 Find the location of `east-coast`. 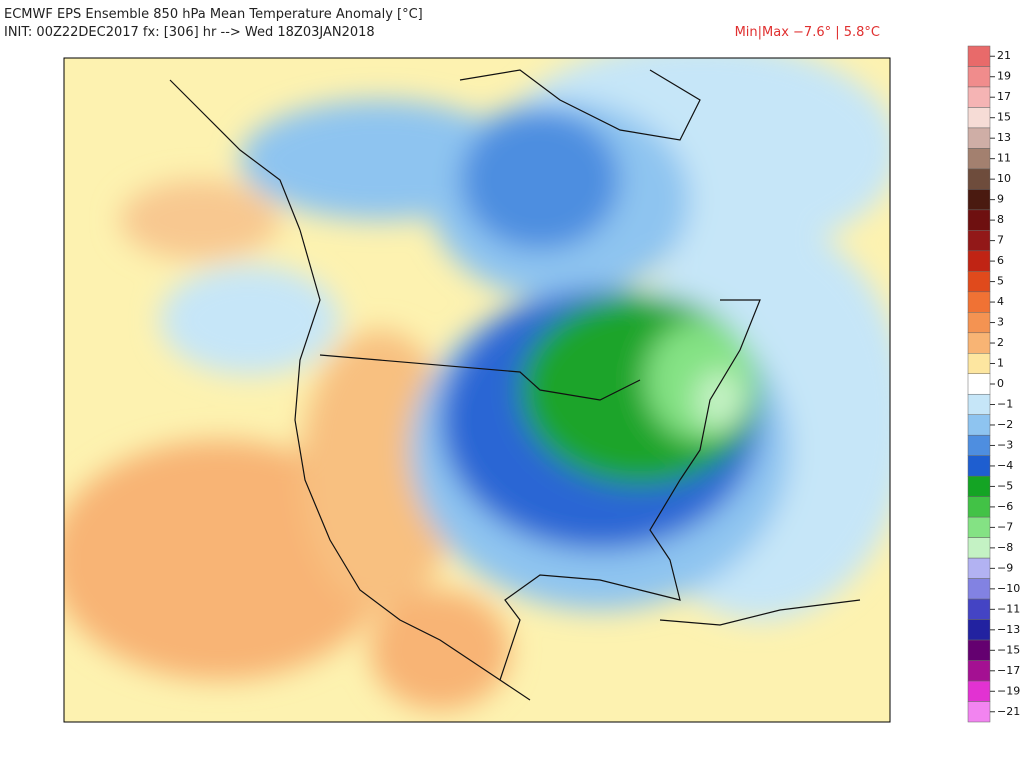

east-coast is located at coordinates (630, 490).